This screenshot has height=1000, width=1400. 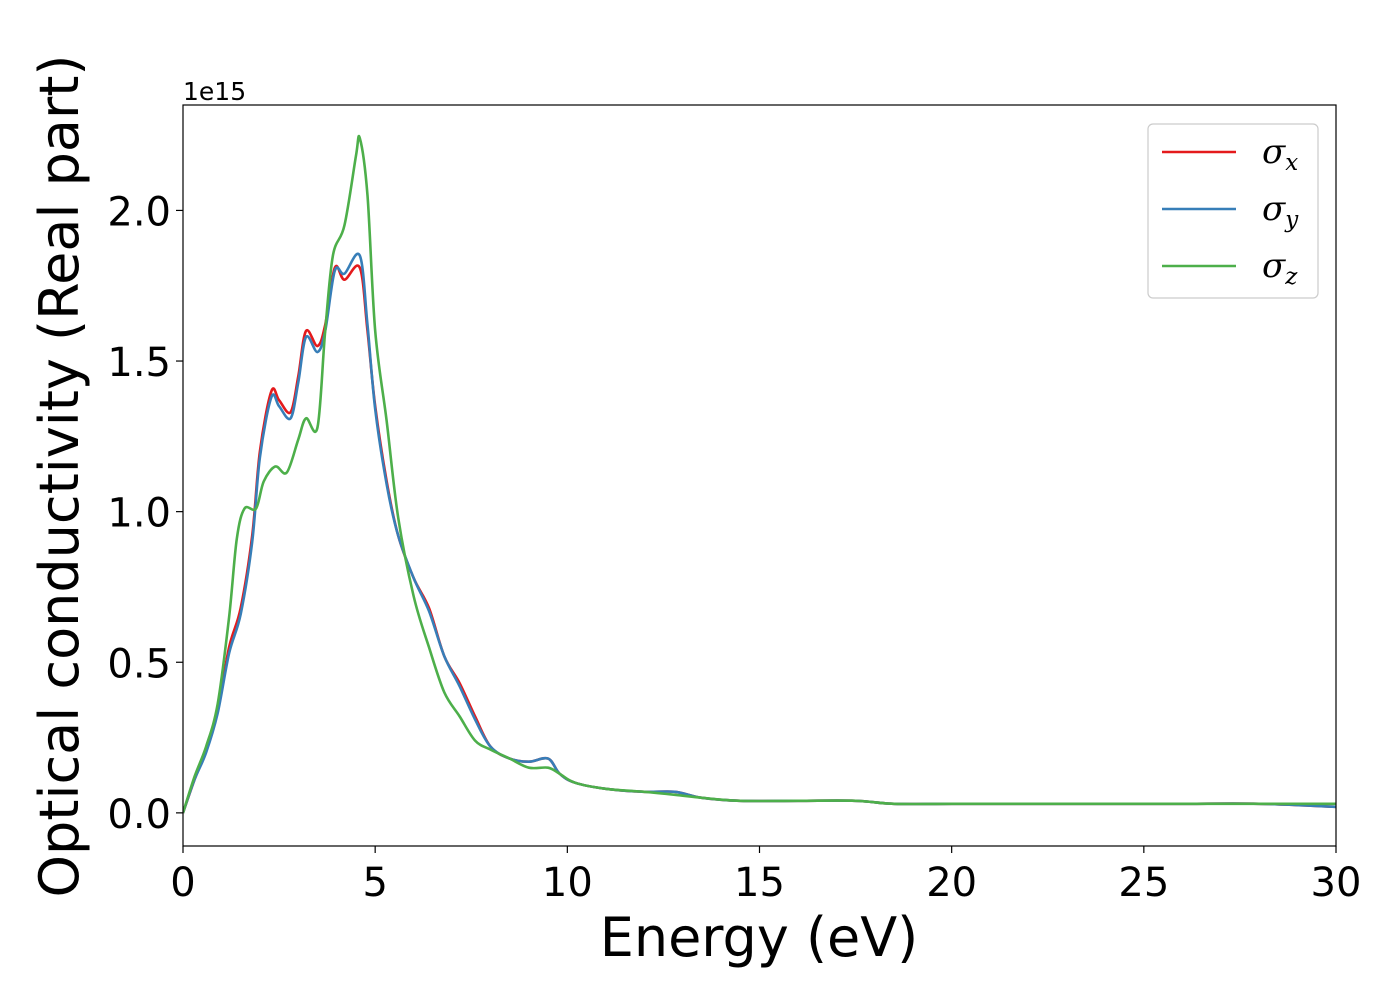 What do you see at coordinates (139, 363) in the screenshot?
I see `y-tick-label: 1.5` at bounding box center [139, 363].